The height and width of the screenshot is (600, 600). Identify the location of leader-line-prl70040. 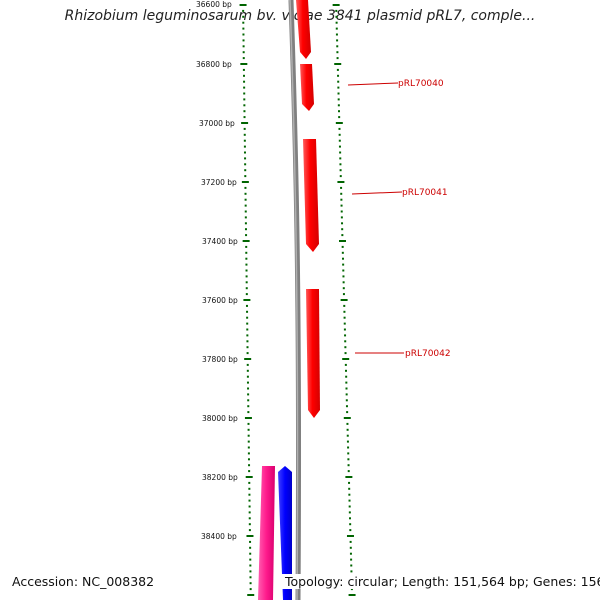
(373, 84).